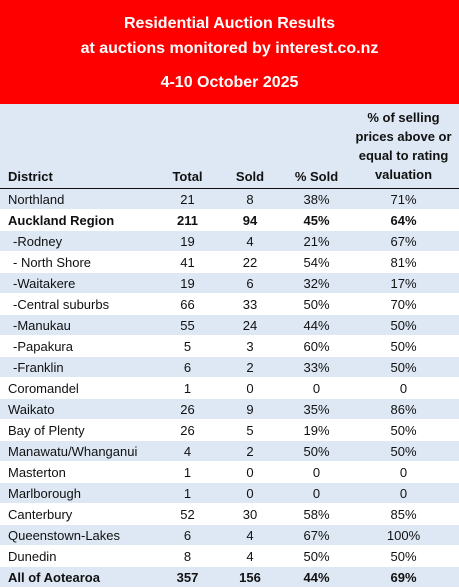 Image resolution: width=459 pixels, height=588 pixels. I want to click on table-row: Canterbury 52 30 58% 85%, so click(229, 514).